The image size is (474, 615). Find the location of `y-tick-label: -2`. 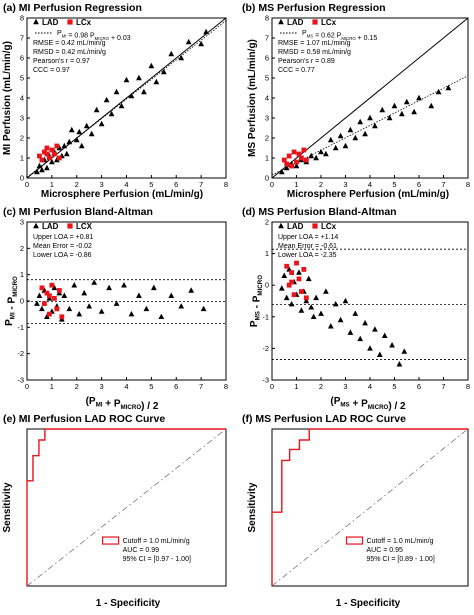

y-tick-label: -2 is located at coordinates (20, 353).